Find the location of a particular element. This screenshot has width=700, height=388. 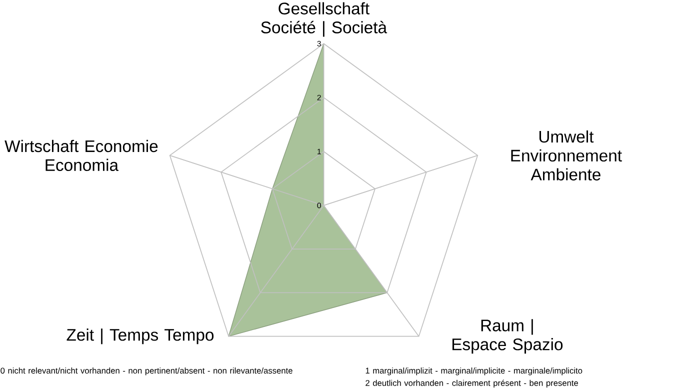

spoke-label: Zeit | Temps Tempo is located at coordinates (140, 336).